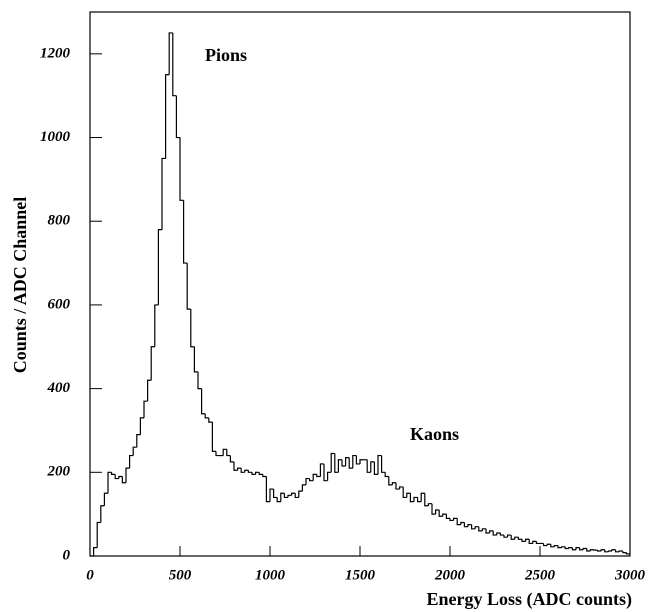 Image resolution: width=648 pixels, height=612 pixels. Describe the element at coordinates (59, 221) in the screenshot. I see `y-tick-label: 800` at that location.